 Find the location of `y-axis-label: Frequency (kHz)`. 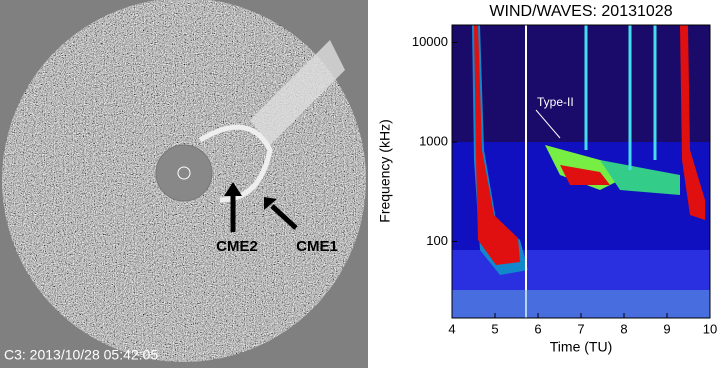

y-axis-label: Frequency (kHz) is located at coordinates (385, 170).